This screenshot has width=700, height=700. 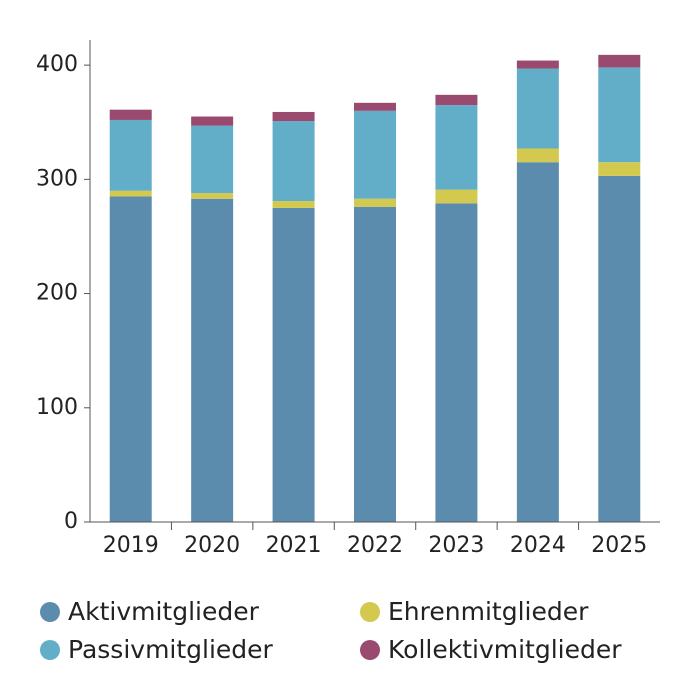 What do you see at coordinates (488, 611) in the screenshot?
I see `legend-label: Ehrenmitglieder` at bounding box center [488, 611].